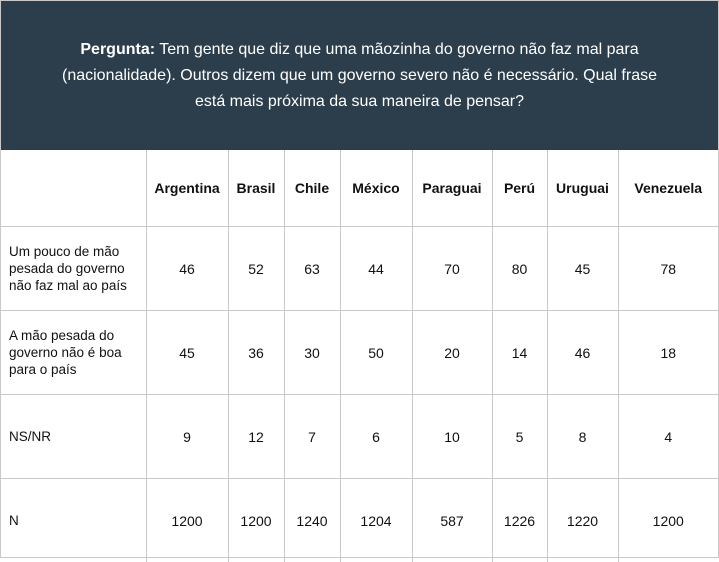  Describe the element at coordinates (256, 437) in the screenshot. I see `table-cell: 12` at that location.